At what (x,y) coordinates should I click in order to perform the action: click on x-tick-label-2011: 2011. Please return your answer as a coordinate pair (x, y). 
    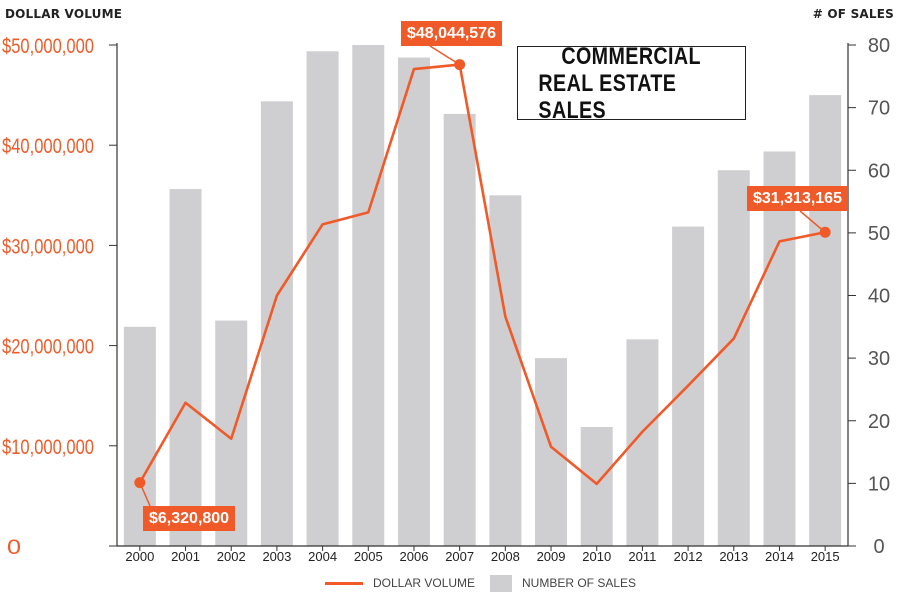
    Looking at the image, I should click on (642, 556).